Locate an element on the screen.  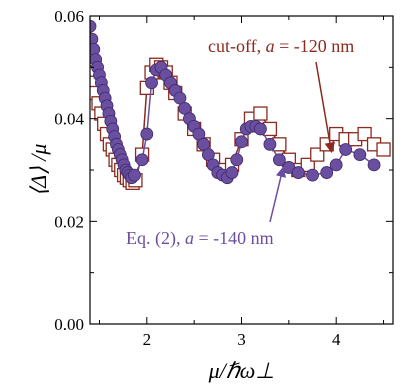
annotation-eq2: Eq. (2), a = -140 nm is located at coordinates (200, 238).